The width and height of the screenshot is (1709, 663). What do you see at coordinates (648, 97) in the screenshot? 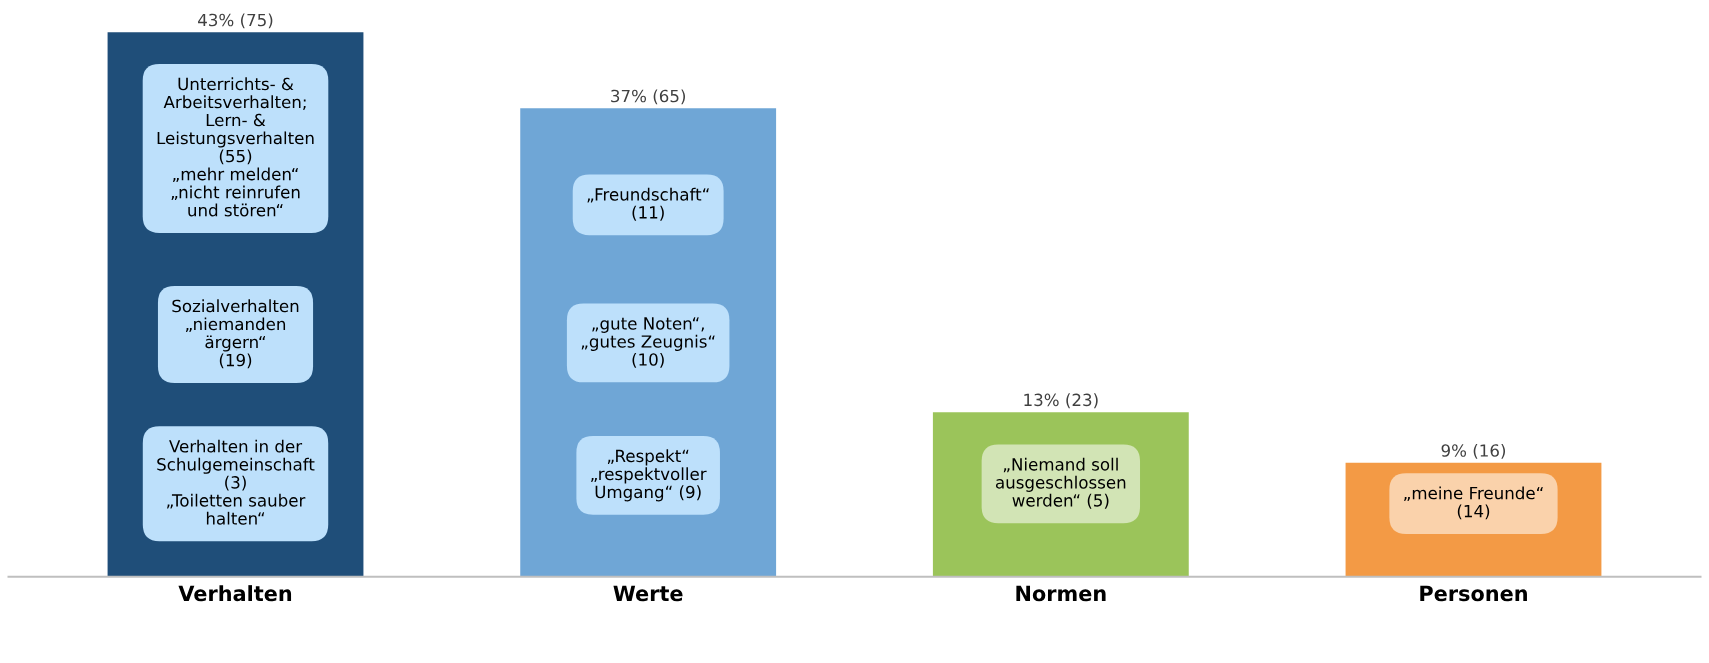
I see `data-label: 37% (65)` at bounding box center [648, 97].